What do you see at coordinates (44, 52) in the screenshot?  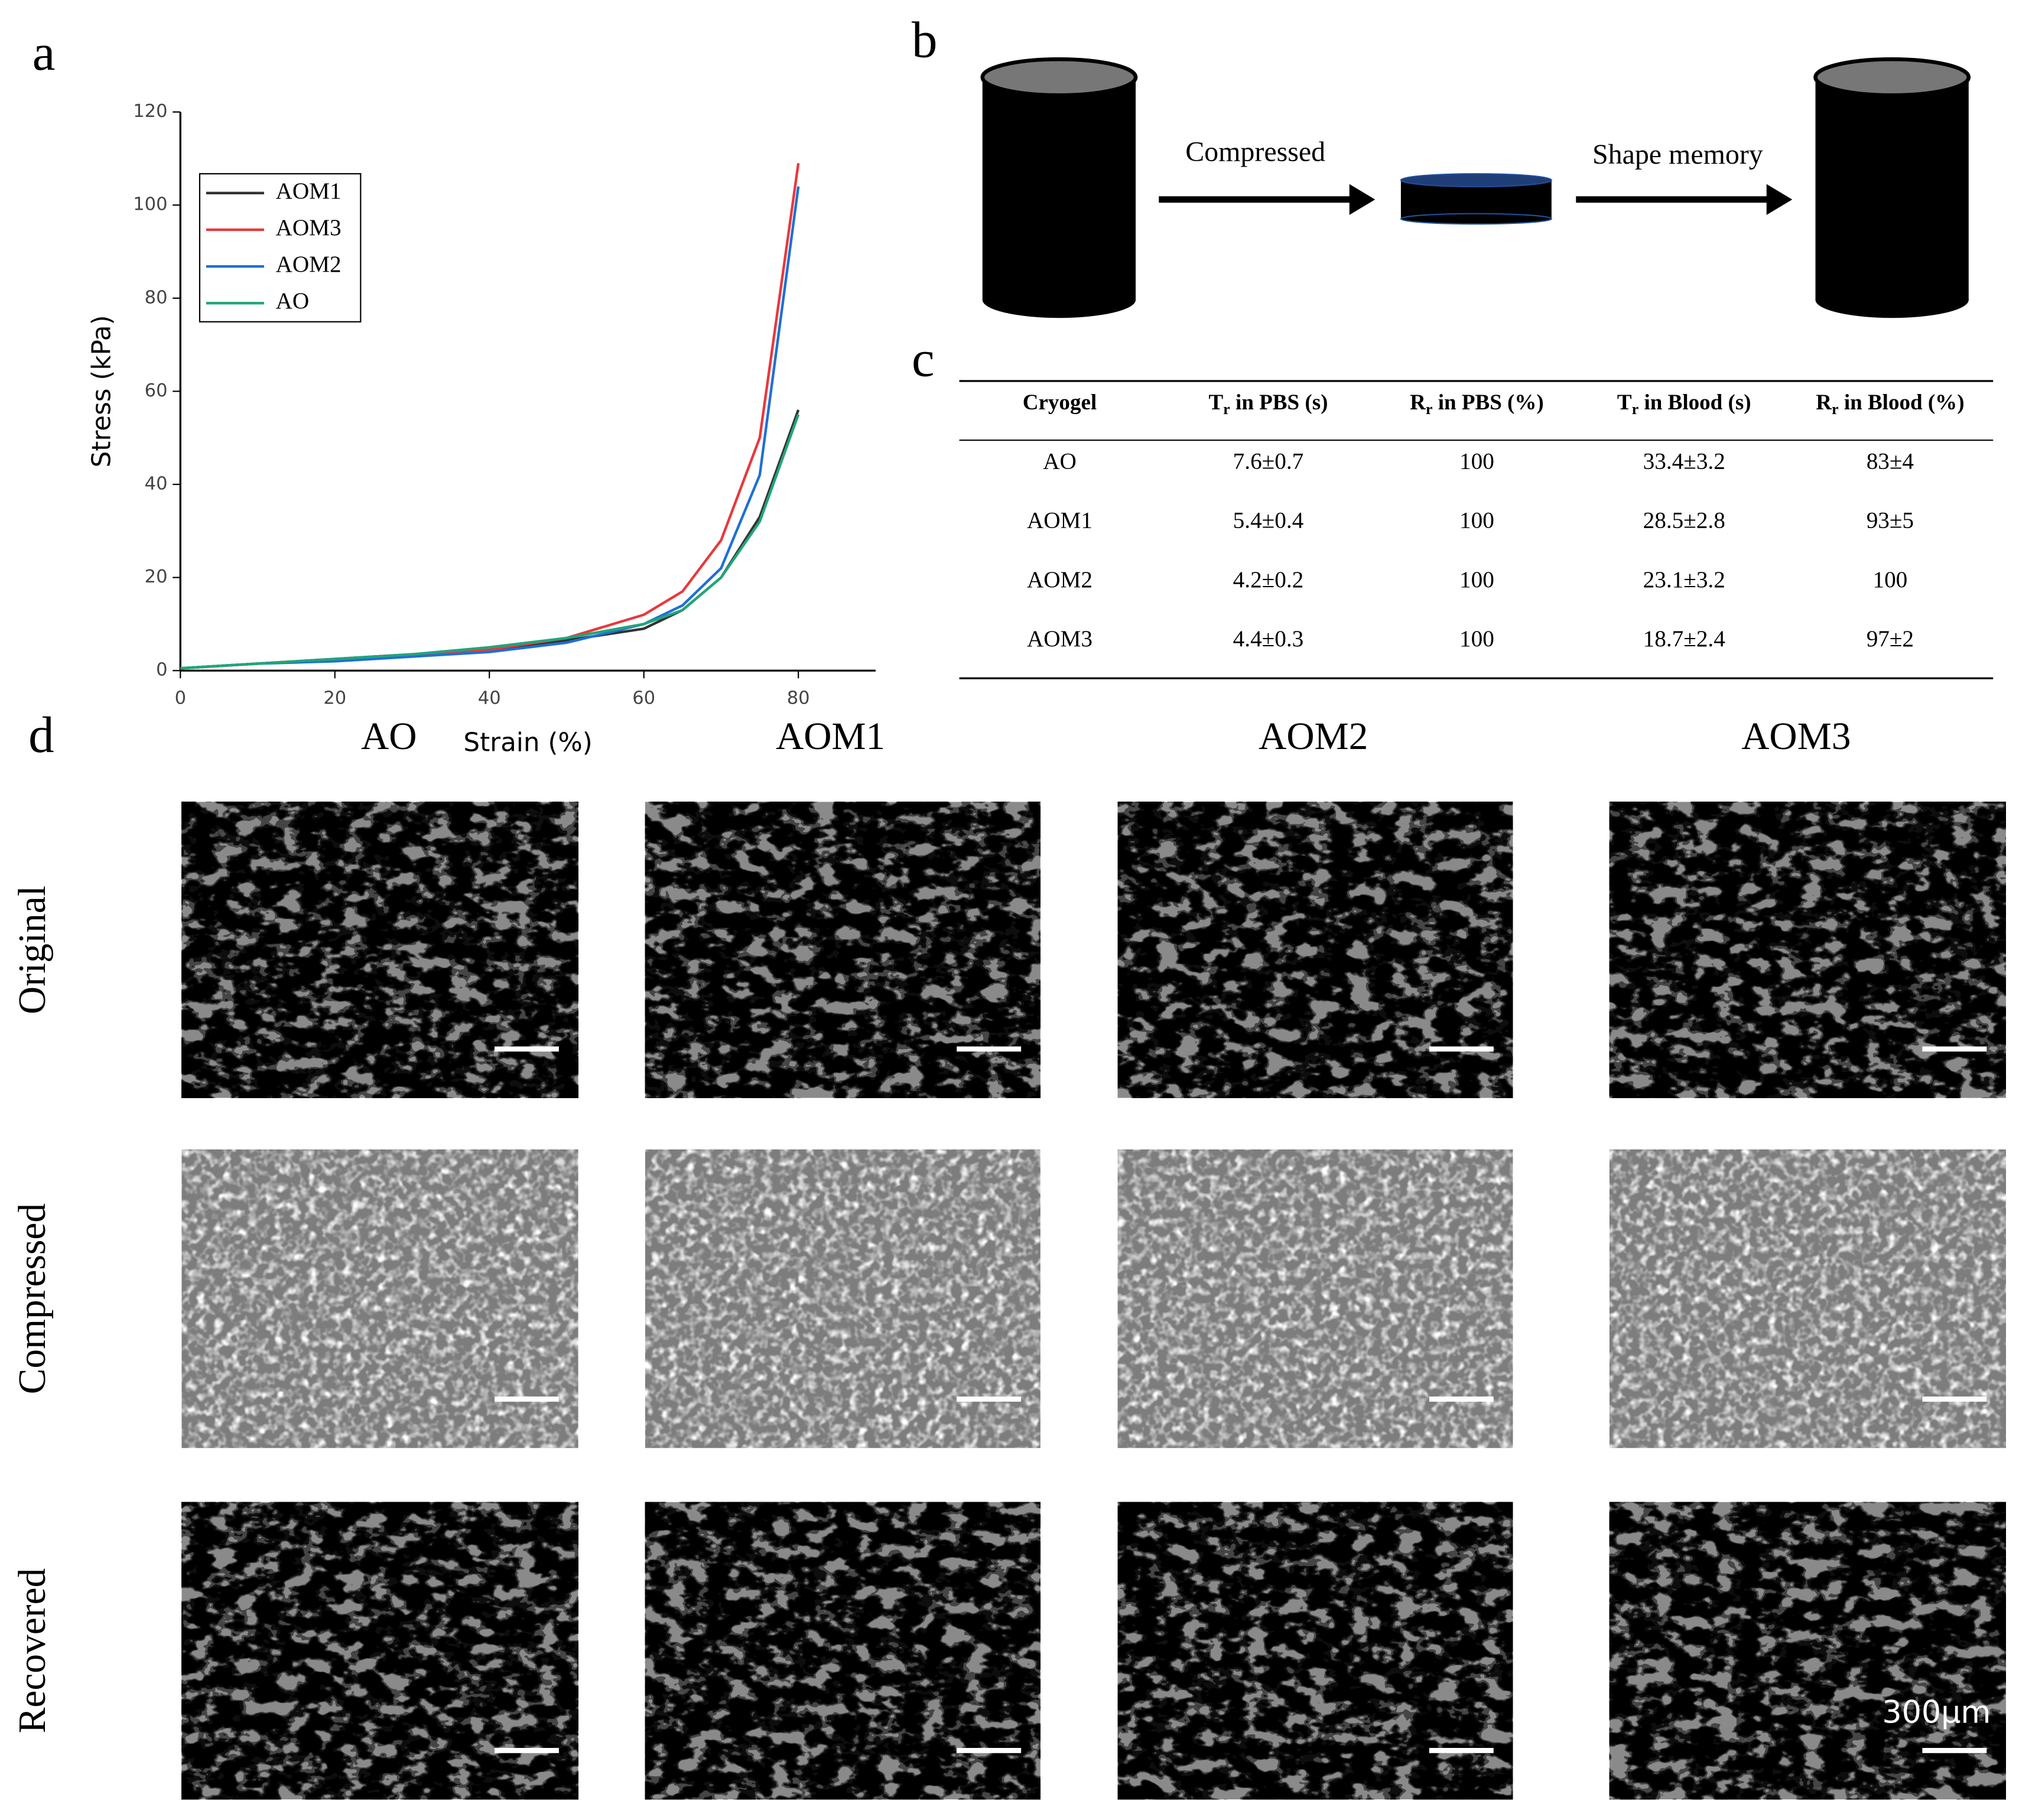 I see `panel-label: a` at bounding box center [44, 52].